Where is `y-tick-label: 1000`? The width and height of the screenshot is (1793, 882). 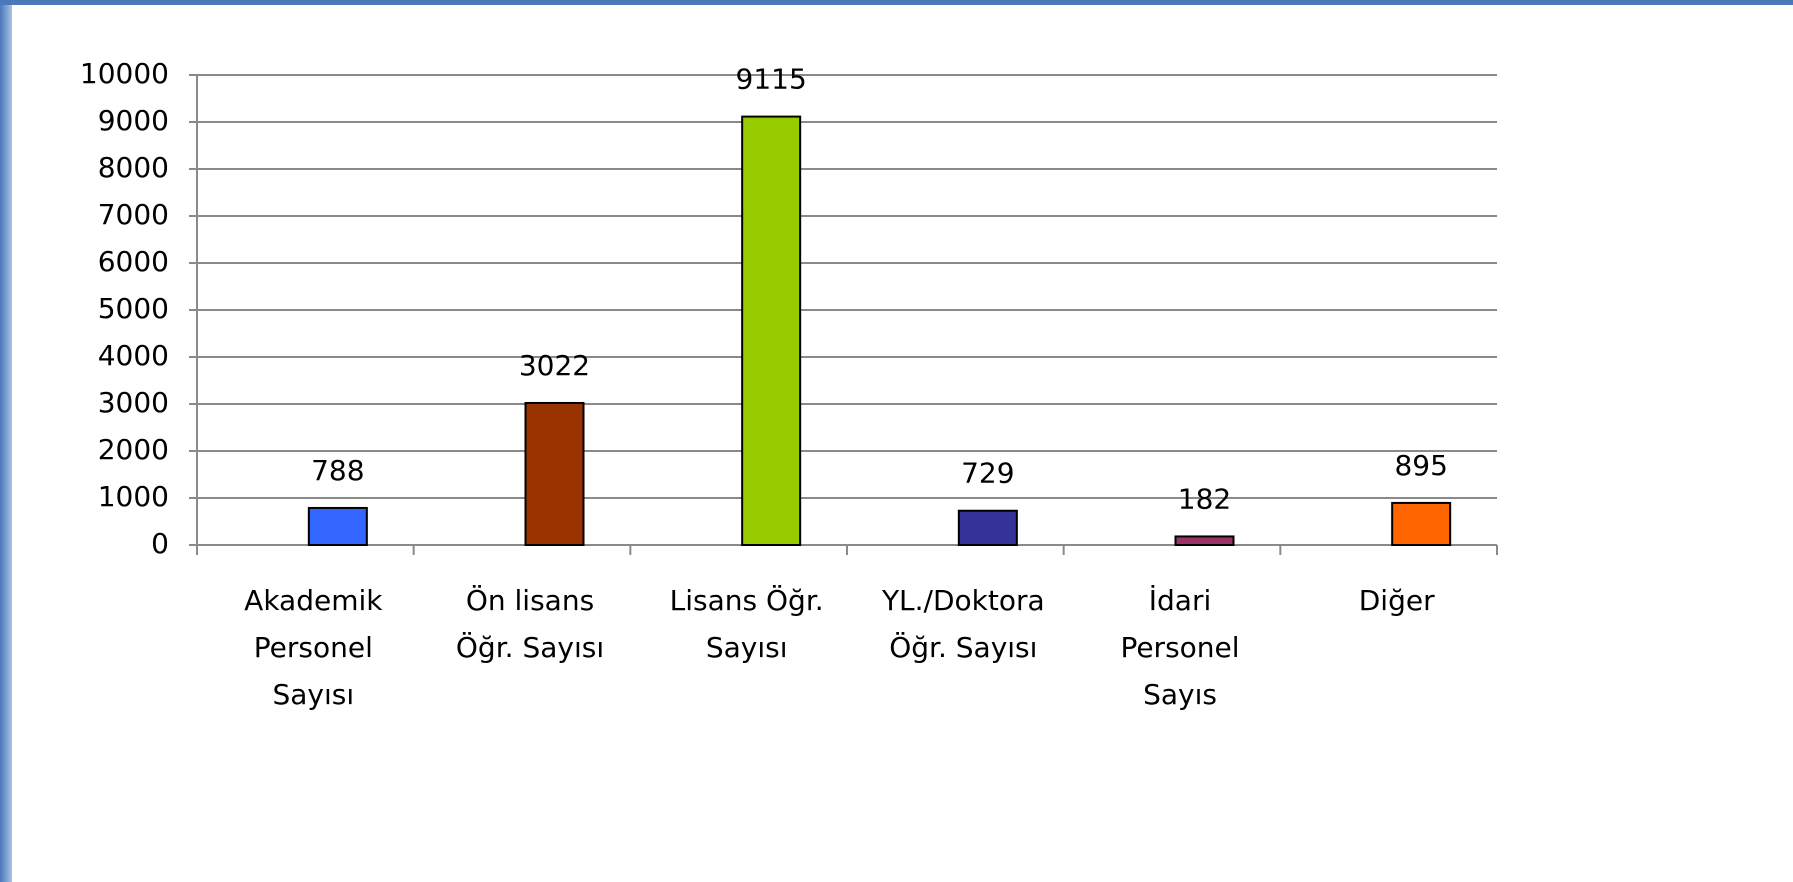
y-tick-label: 1000 is located at coordinates (133, 496).